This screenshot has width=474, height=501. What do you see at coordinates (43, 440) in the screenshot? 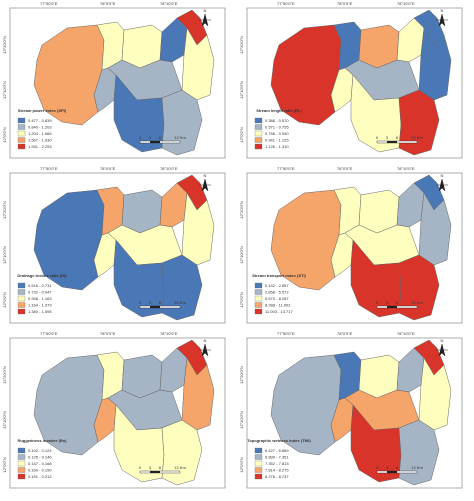
I see `legend-title: Ruggedness number (Rn)` at bounding box center [43, 440].